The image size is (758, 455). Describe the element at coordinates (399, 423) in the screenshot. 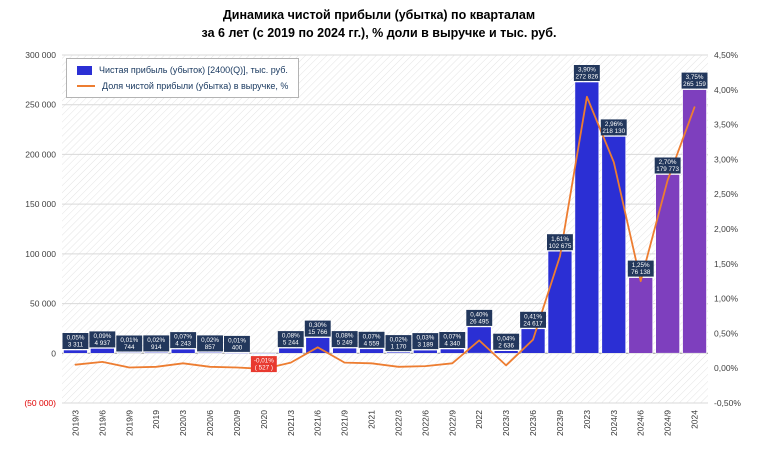

I see `x-axis-label: 2022/3` at that location.